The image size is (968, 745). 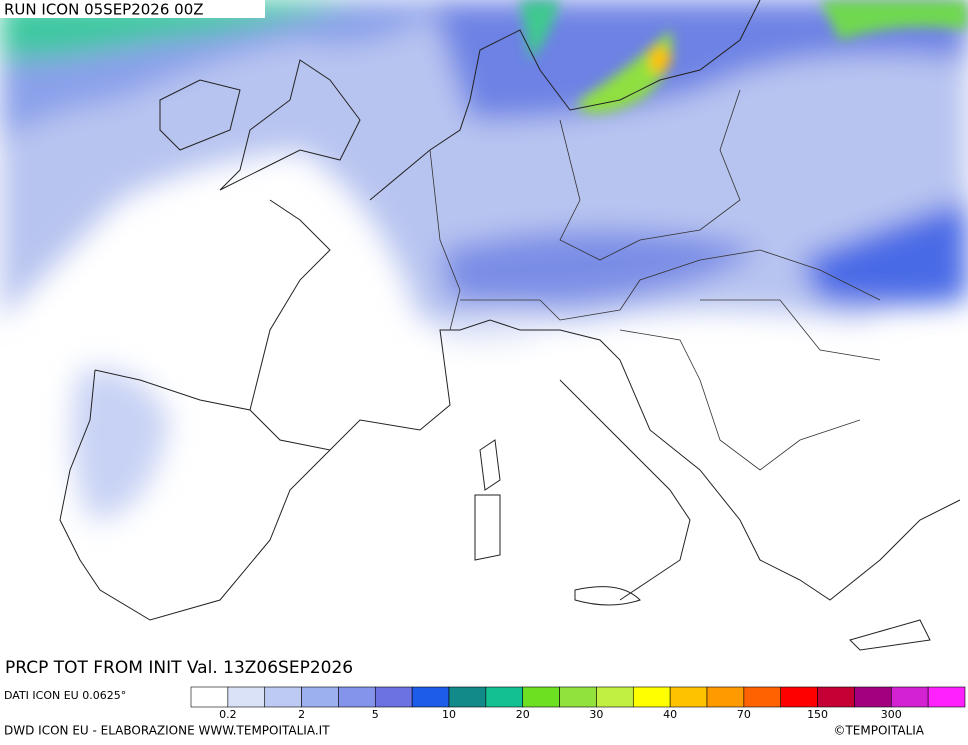 I want to click on colorbar-label: 40, so click(x=670, y=714).